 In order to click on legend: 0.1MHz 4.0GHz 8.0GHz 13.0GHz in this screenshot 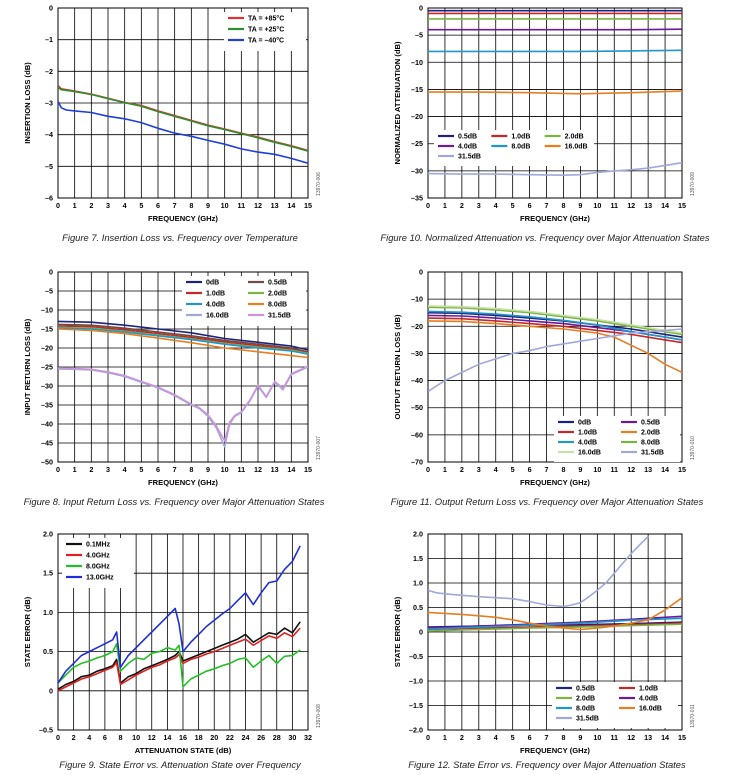, I will do `click(98, 563)`.